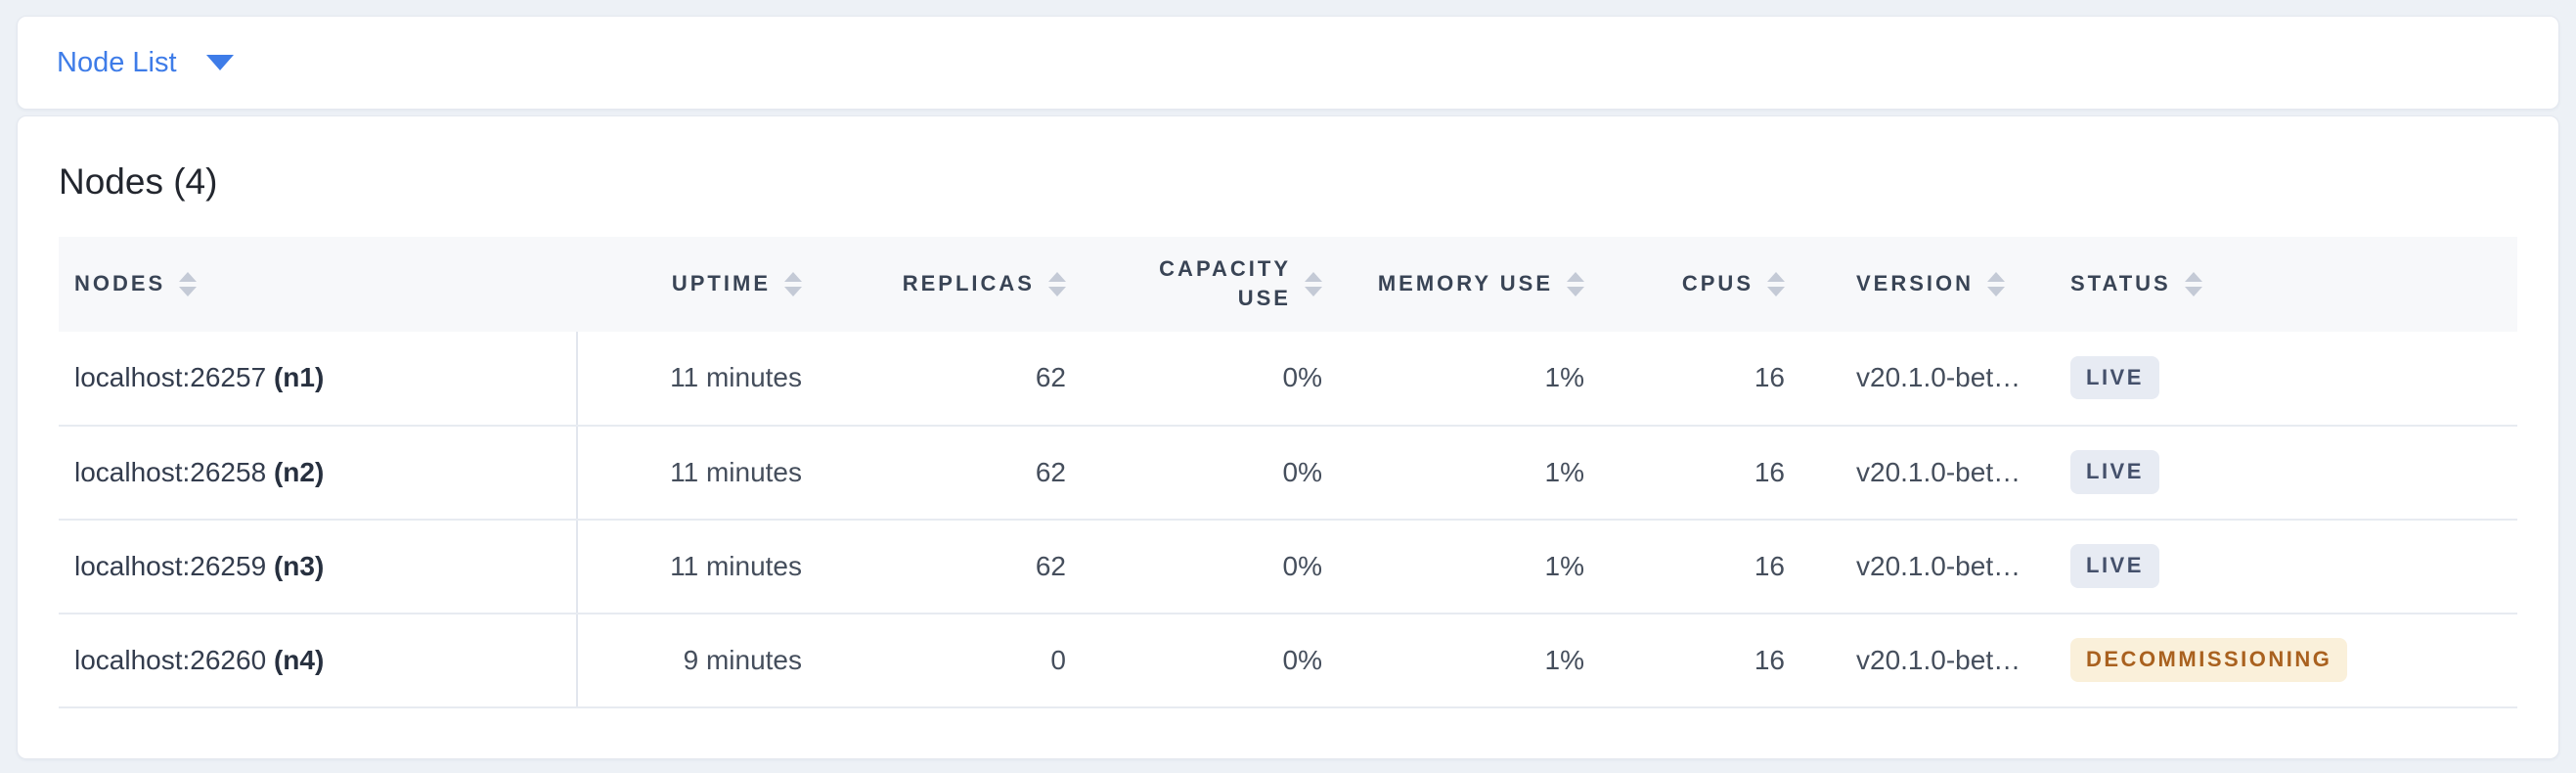  What do you see at coordinates (138, 182) in the screenshot?
I see `page-title: Nodes (4)` at bounding box center [138, 182].